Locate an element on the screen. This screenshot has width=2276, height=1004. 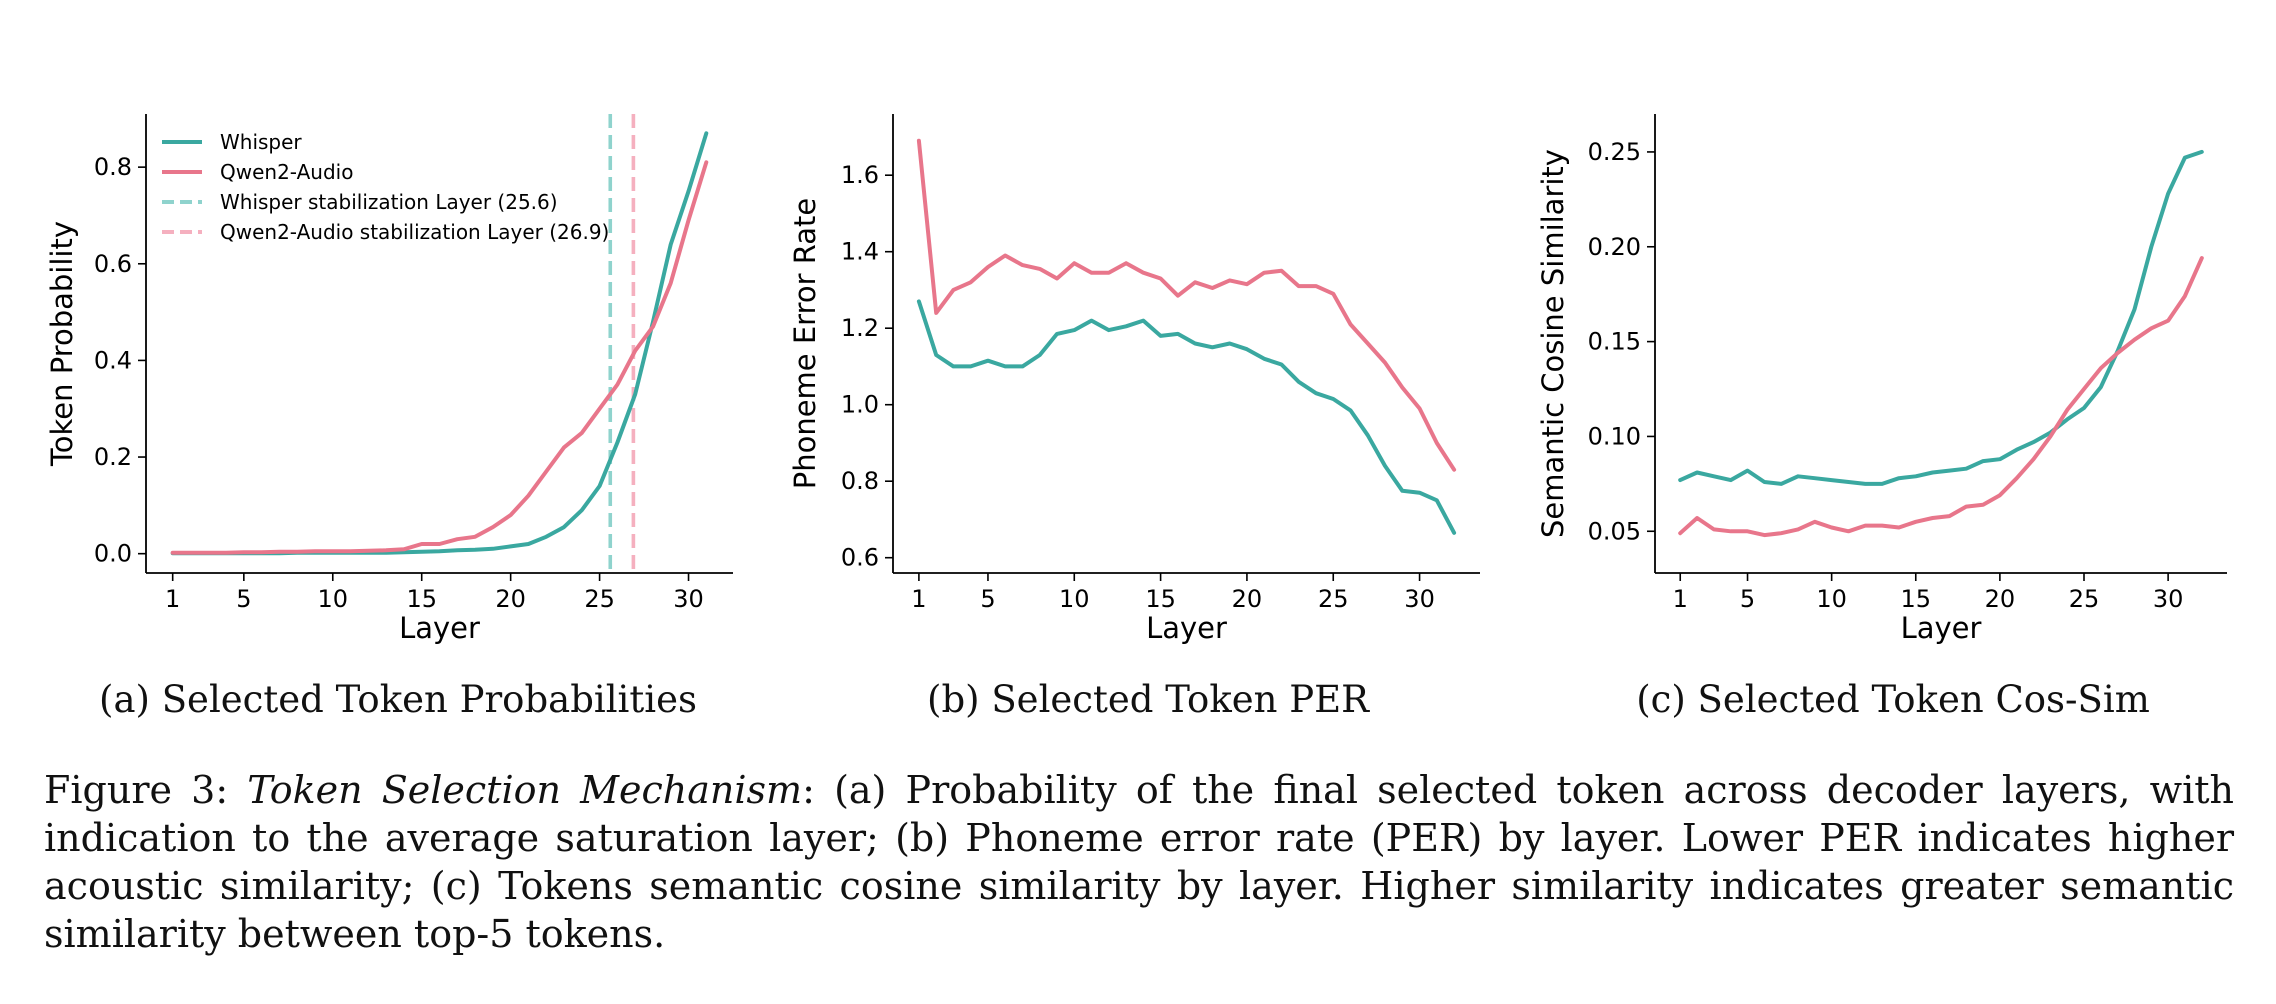
legend-entry: Qwen2-Audio stabilization Layer (26.9) is located at coordinates (414, 232).